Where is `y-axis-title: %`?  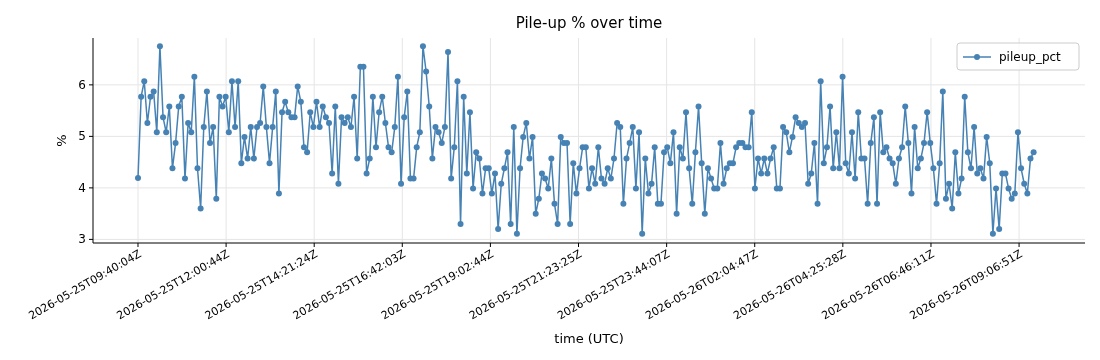 y-axis-title: % is located at coordinates (61, 140).